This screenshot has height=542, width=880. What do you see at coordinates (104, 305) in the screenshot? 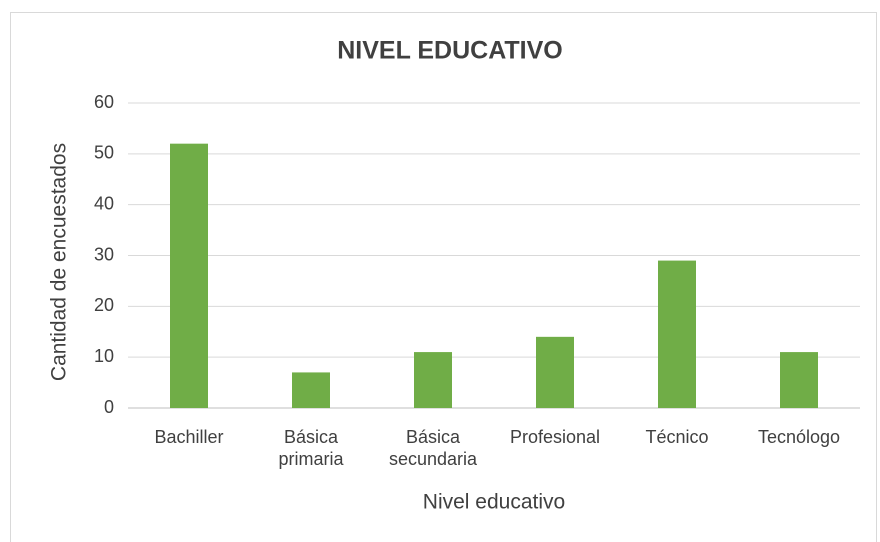
I see `y-tick-label: 20` at bounding box center [104, 305].